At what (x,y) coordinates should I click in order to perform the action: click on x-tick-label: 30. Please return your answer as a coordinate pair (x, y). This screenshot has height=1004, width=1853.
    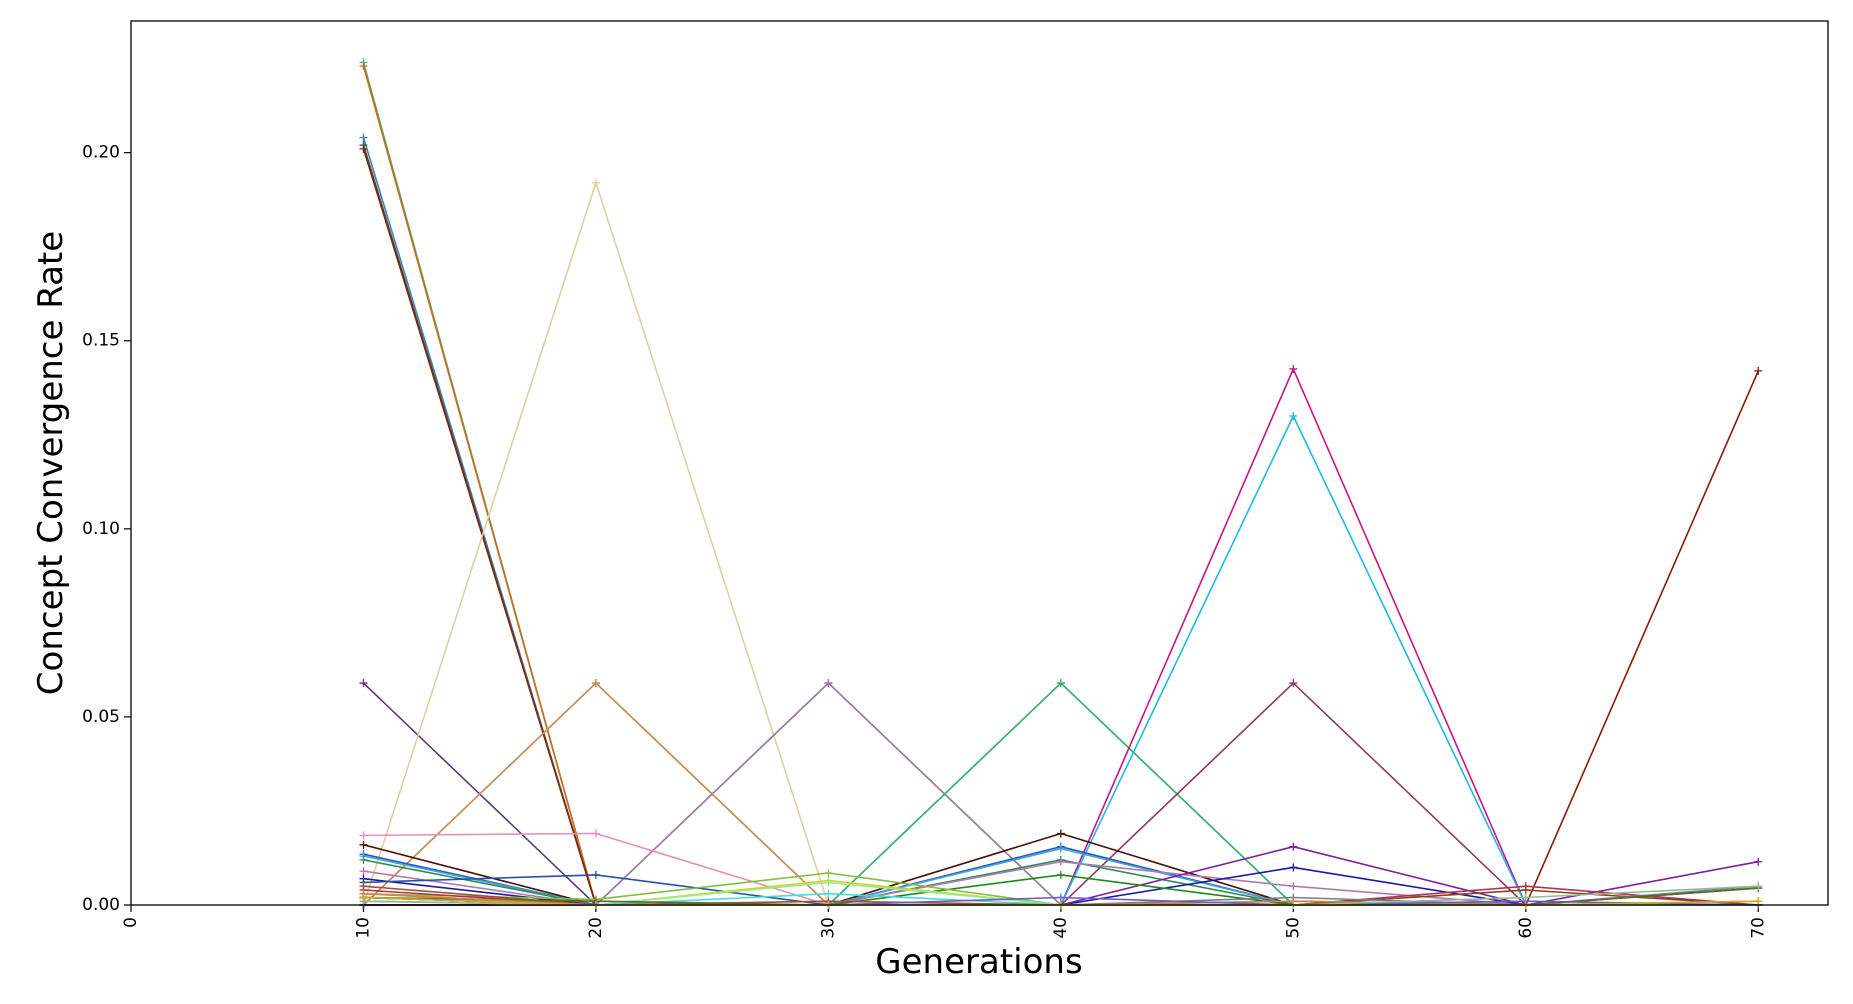
    Looking at the image, I should click on (828, 928).